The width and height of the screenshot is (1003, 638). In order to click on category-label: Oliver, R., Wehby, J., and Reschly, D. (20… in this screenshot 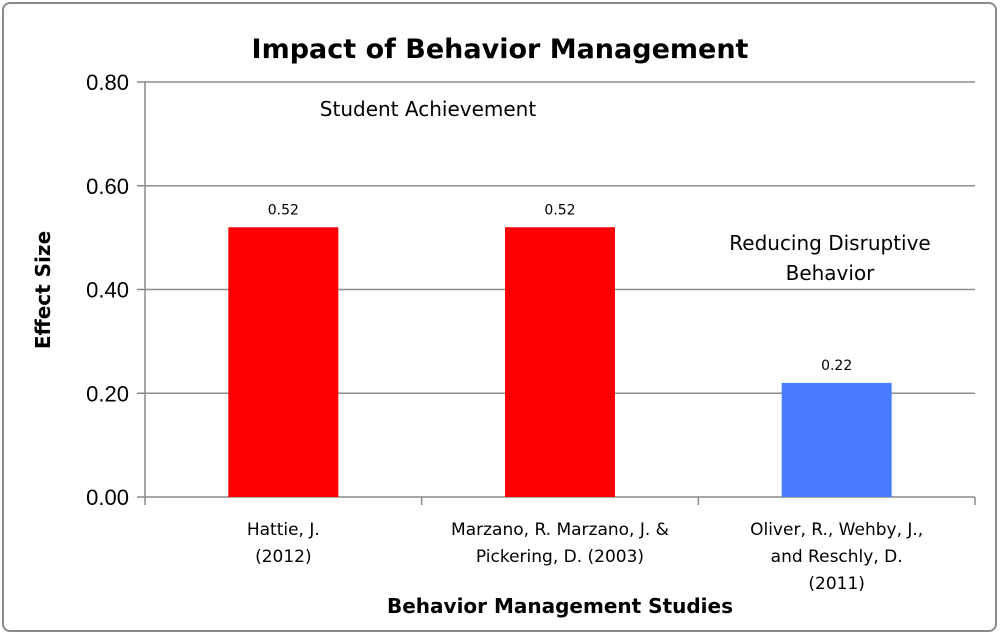, I will do `click(836, 557)`.